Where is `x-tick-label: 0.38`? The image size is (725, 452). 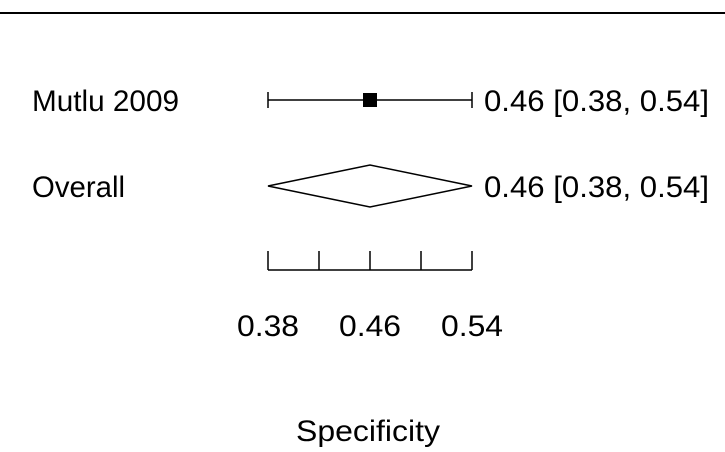 x-tick-label: 0.38 is located at coordinates (268, 326).